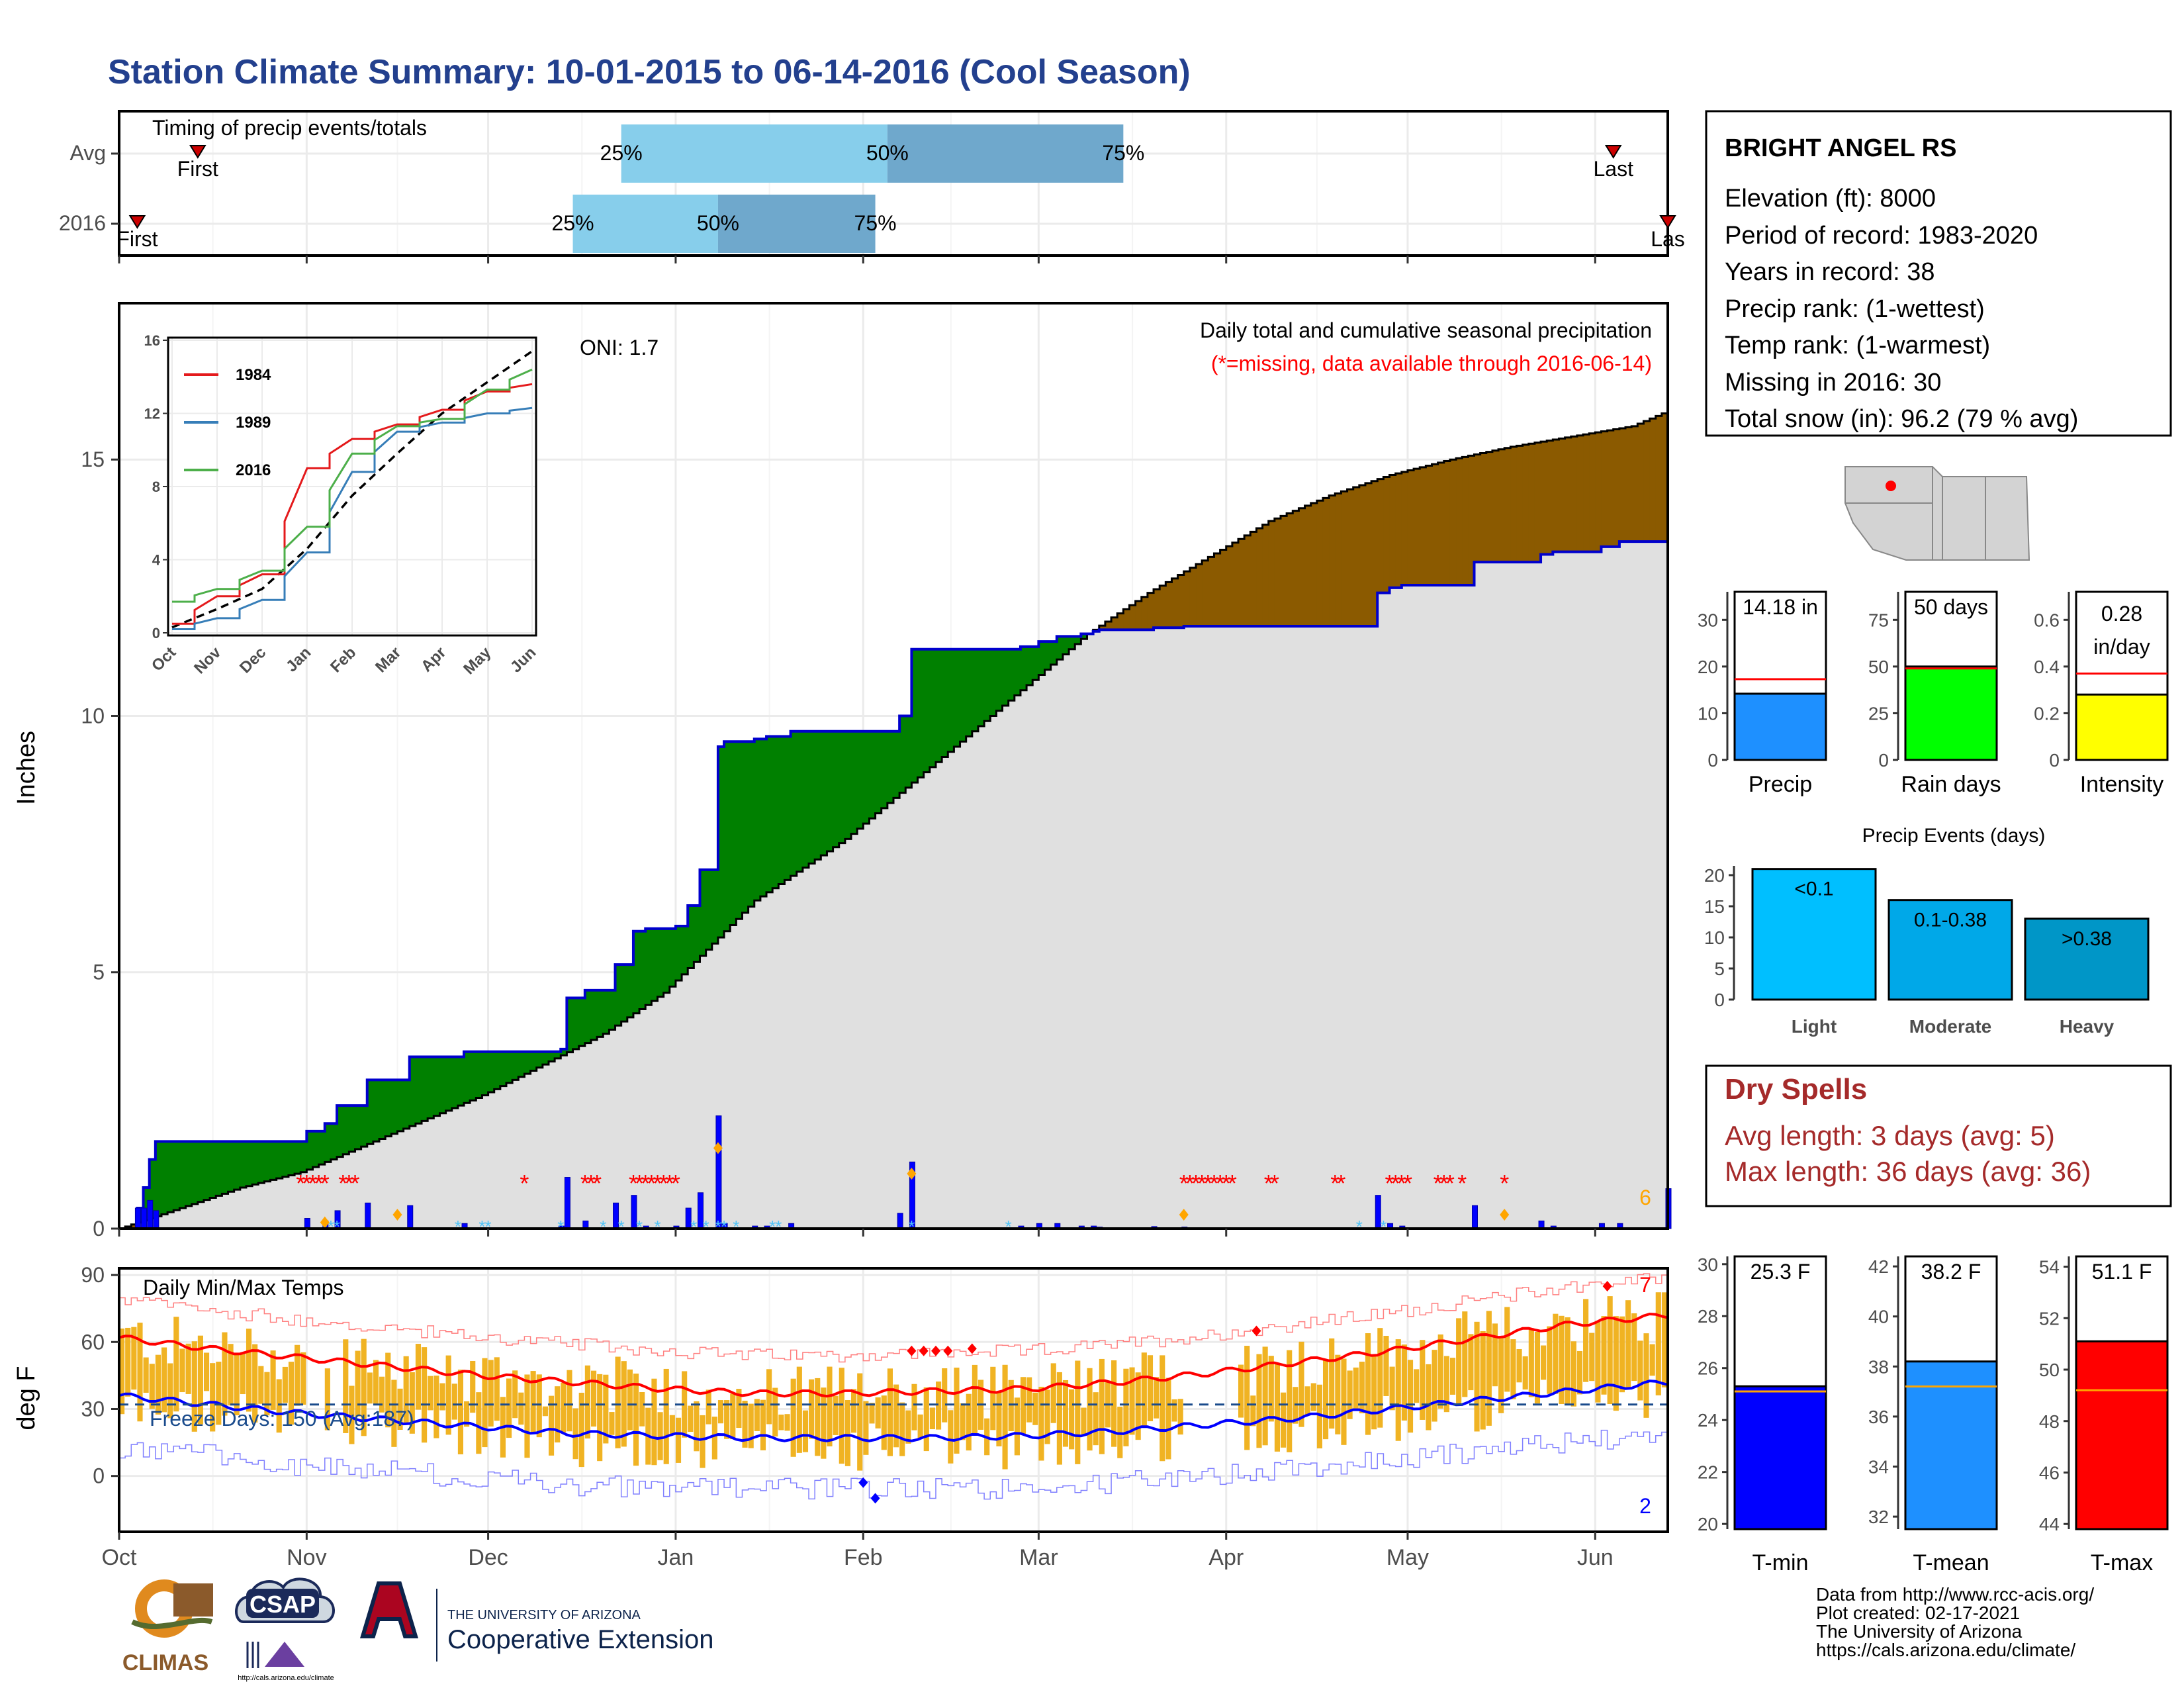  What do you see at coordinates (1814, 934) in the screenshot?
I see `events-bar-light` at bounding box center [1814, 934].